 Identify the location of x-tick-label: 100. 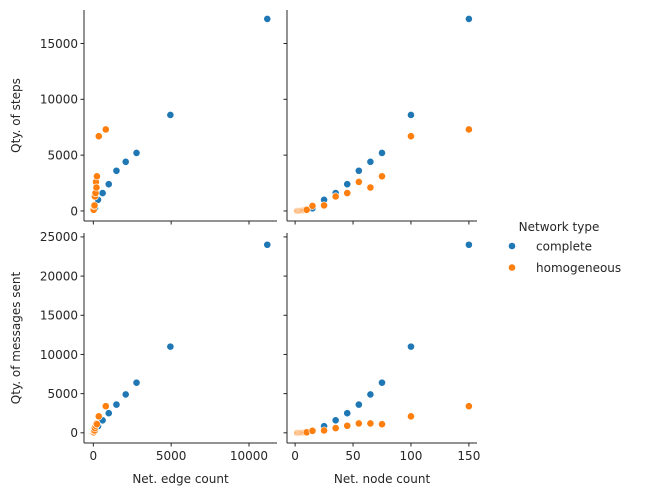
(411, 456).